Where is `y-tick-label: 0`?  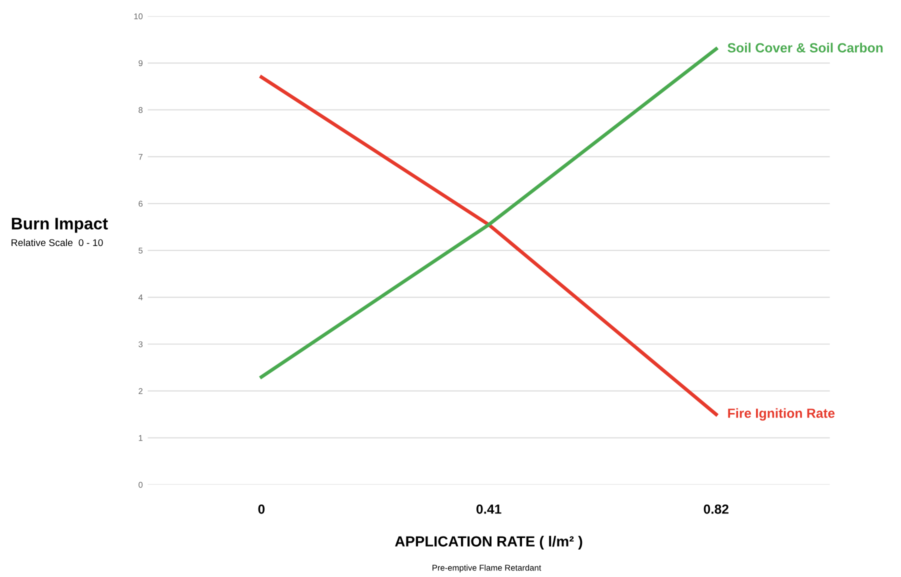 y-tick-label: 0 is located at coordinates (140, 485).